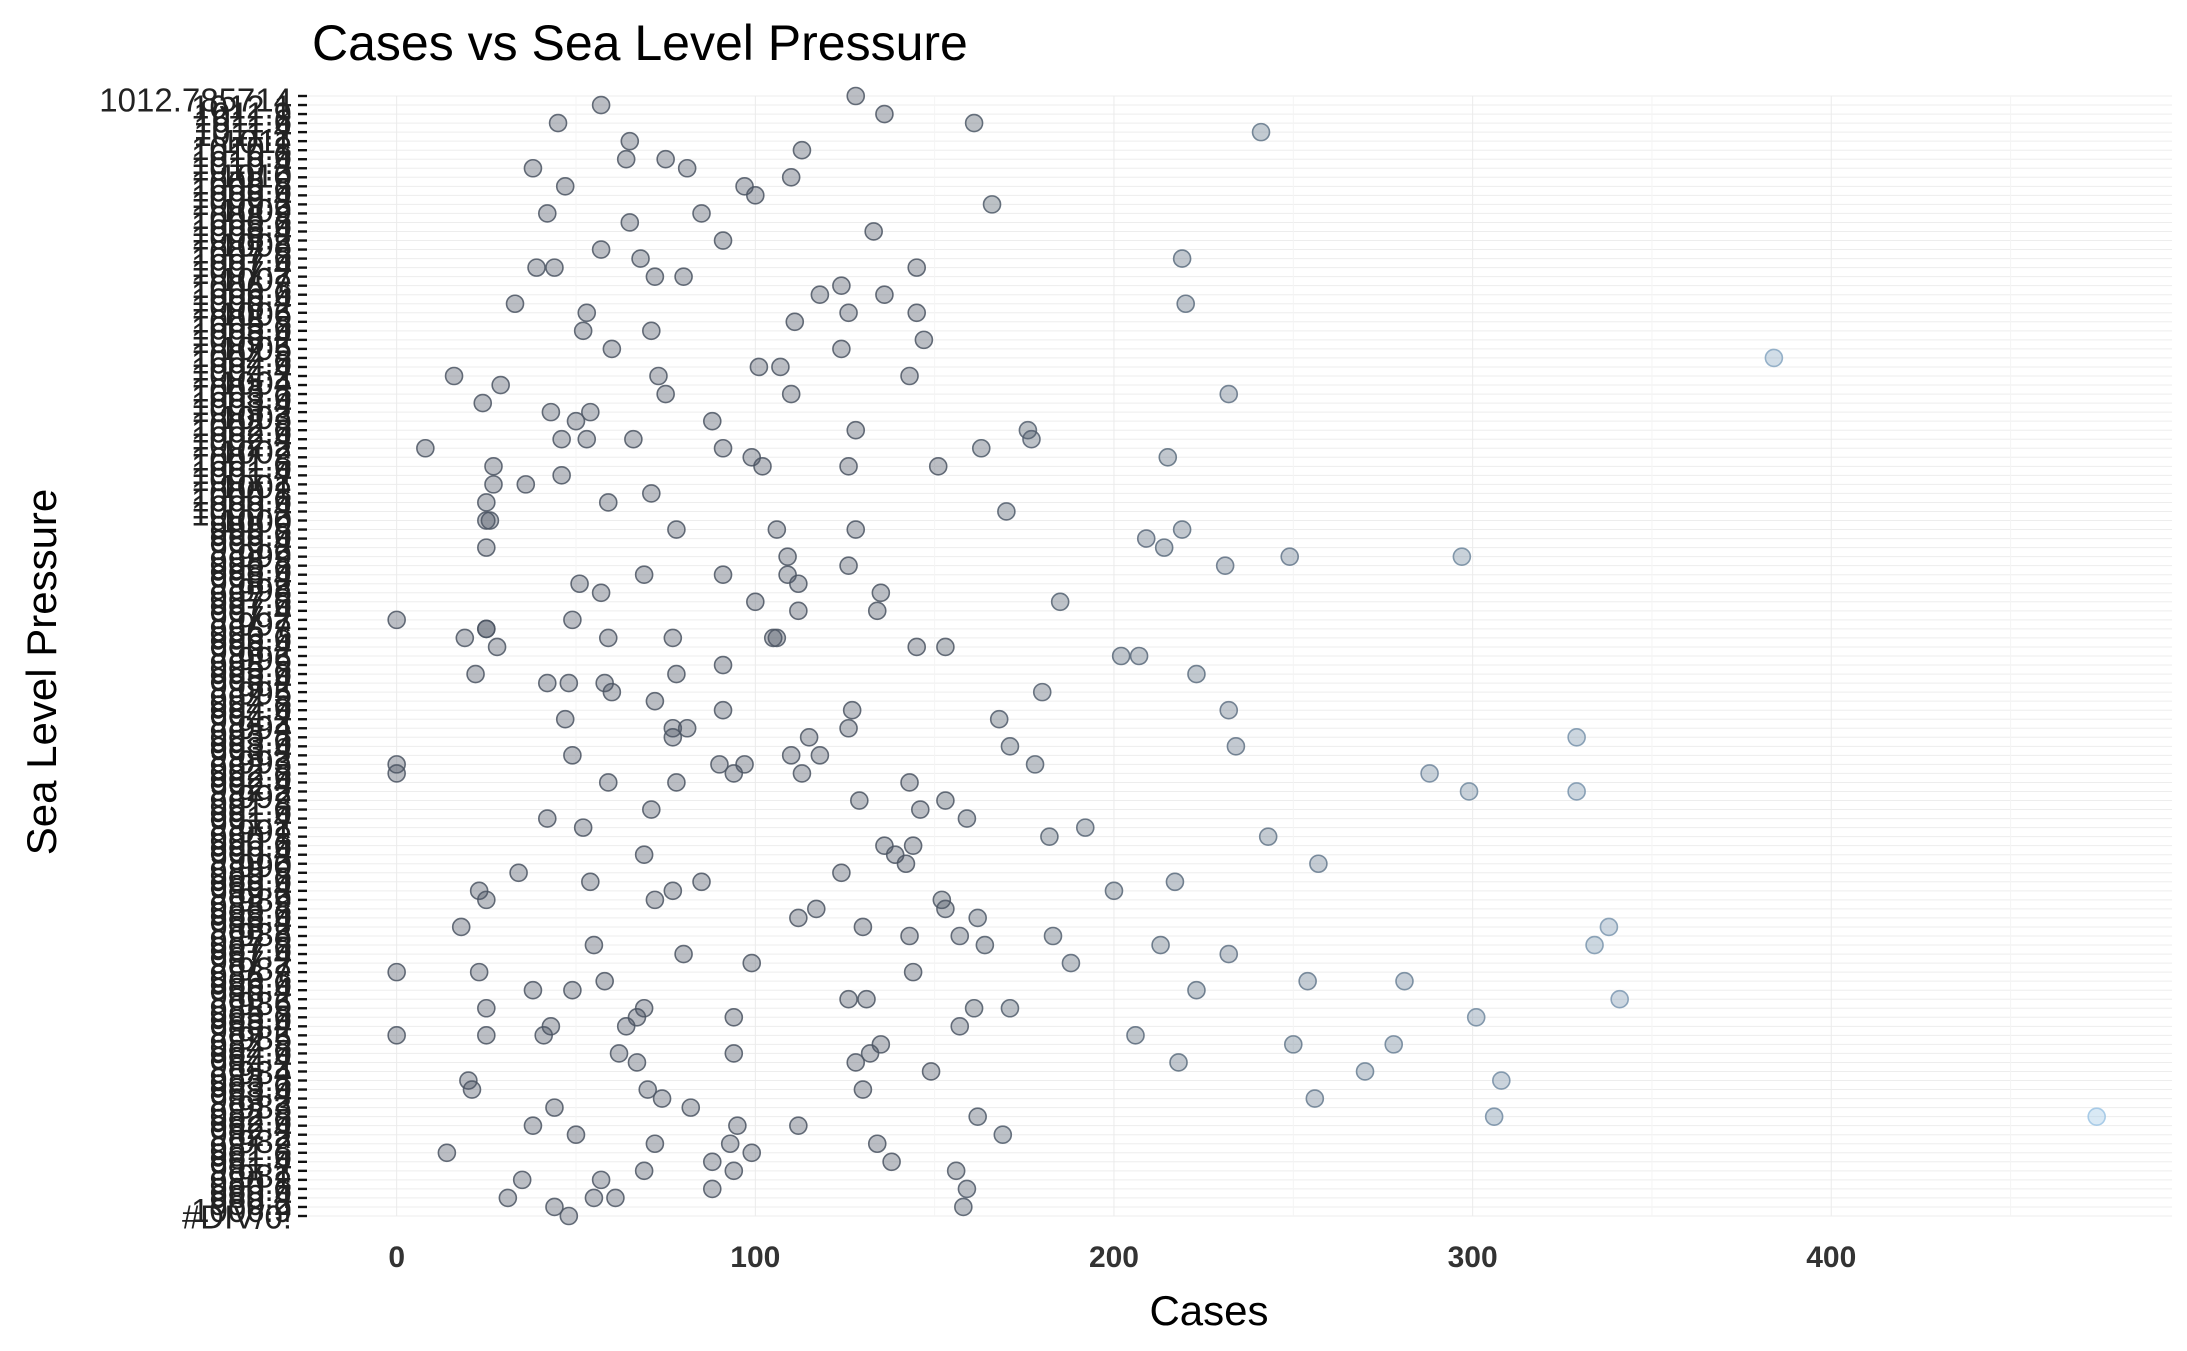  What do you see at coordinates (241, 472) in the screenshot?
I see `y-tick-label: 1001.4` at bounding box center [241, 472].